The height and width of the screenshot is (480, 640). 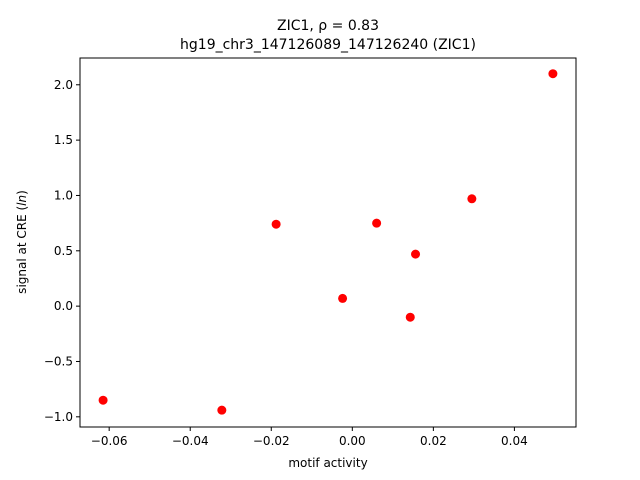 What do you see at coordinates (63, 195) in the screenshot?
I see `y-tick-label: 1.0` at bounding box center [63, 195].